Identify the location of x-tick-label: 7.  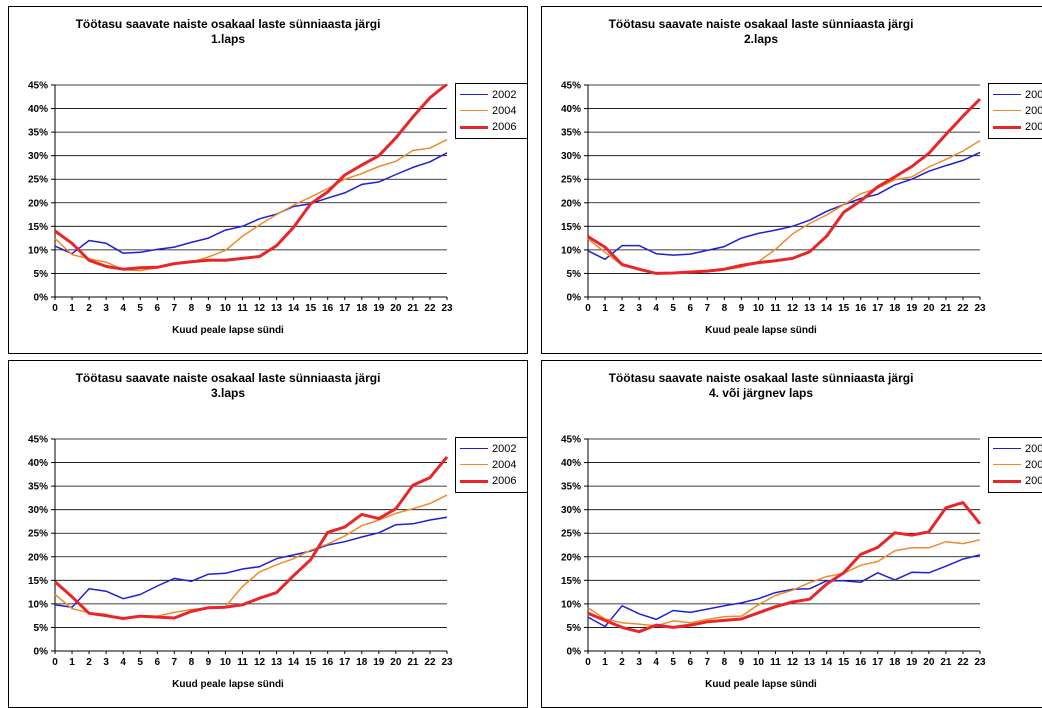
(175, 308).